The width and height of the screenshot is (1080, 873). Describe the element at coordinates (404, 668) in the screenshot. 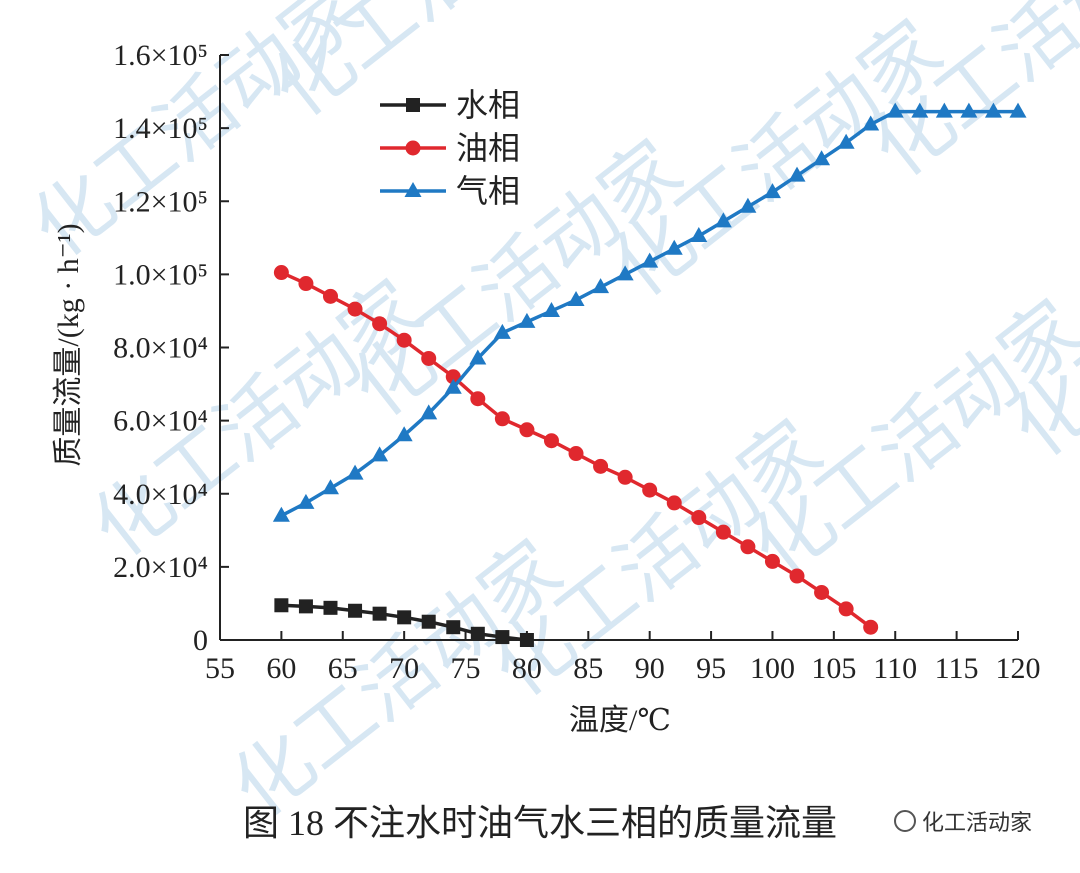

I see `x-tick-label: 70` at that location.